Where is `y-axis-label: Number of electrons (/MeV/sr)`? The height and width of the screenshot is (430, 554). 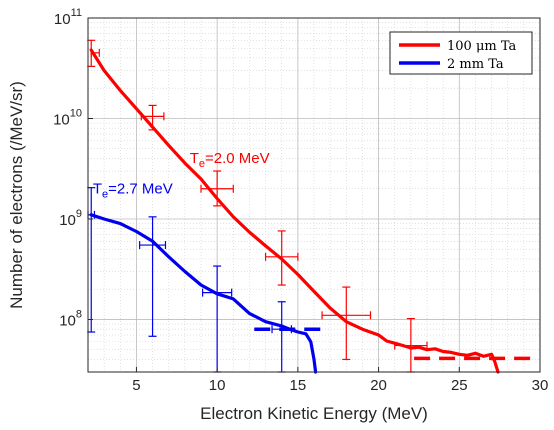 y-axis-label: Number of electrons (/MeV/sr) is located at coordinates (16, 195).